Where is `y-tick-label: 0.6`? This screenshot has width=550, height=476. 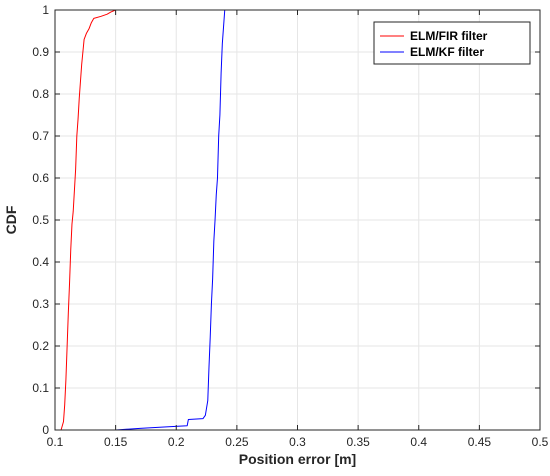 y-tick-label: 0.6 is located at coordinates (40, 178).